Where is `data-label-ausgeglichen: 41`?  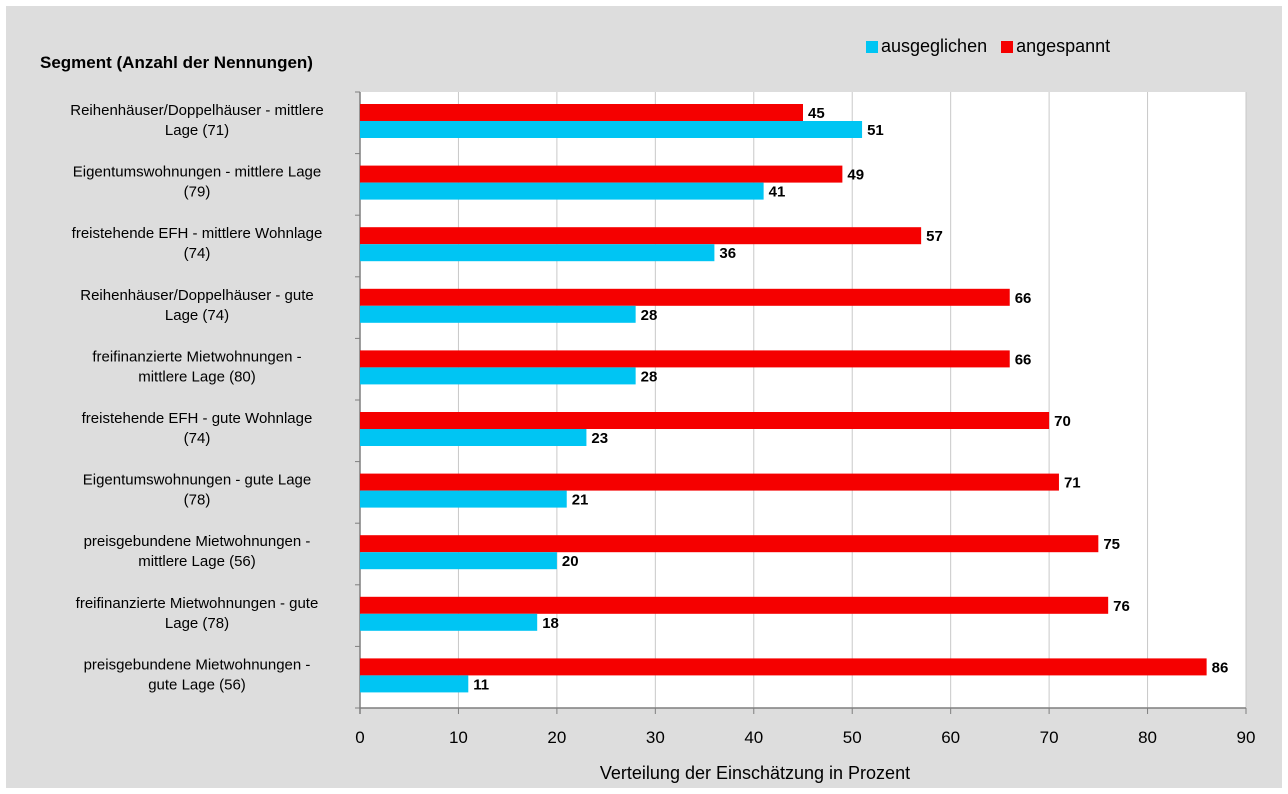
data-label-ausgeglichen: 41 is located at coordinates (777, 192).